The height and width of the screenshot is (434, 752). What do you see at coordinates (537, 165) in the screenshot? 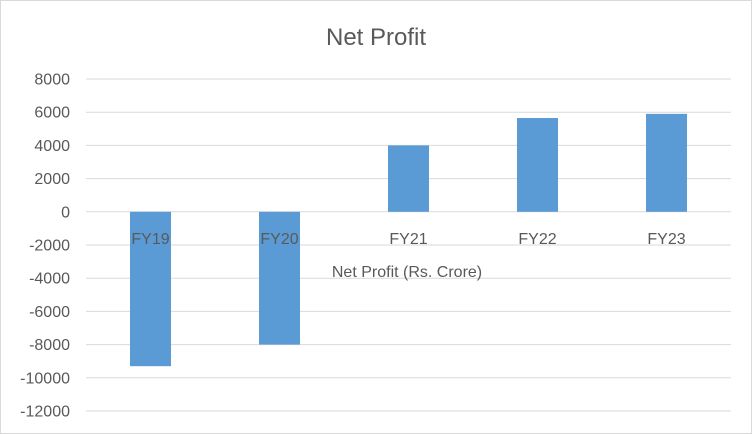
I see `bar-fy22` at bounding box center [537, 165].